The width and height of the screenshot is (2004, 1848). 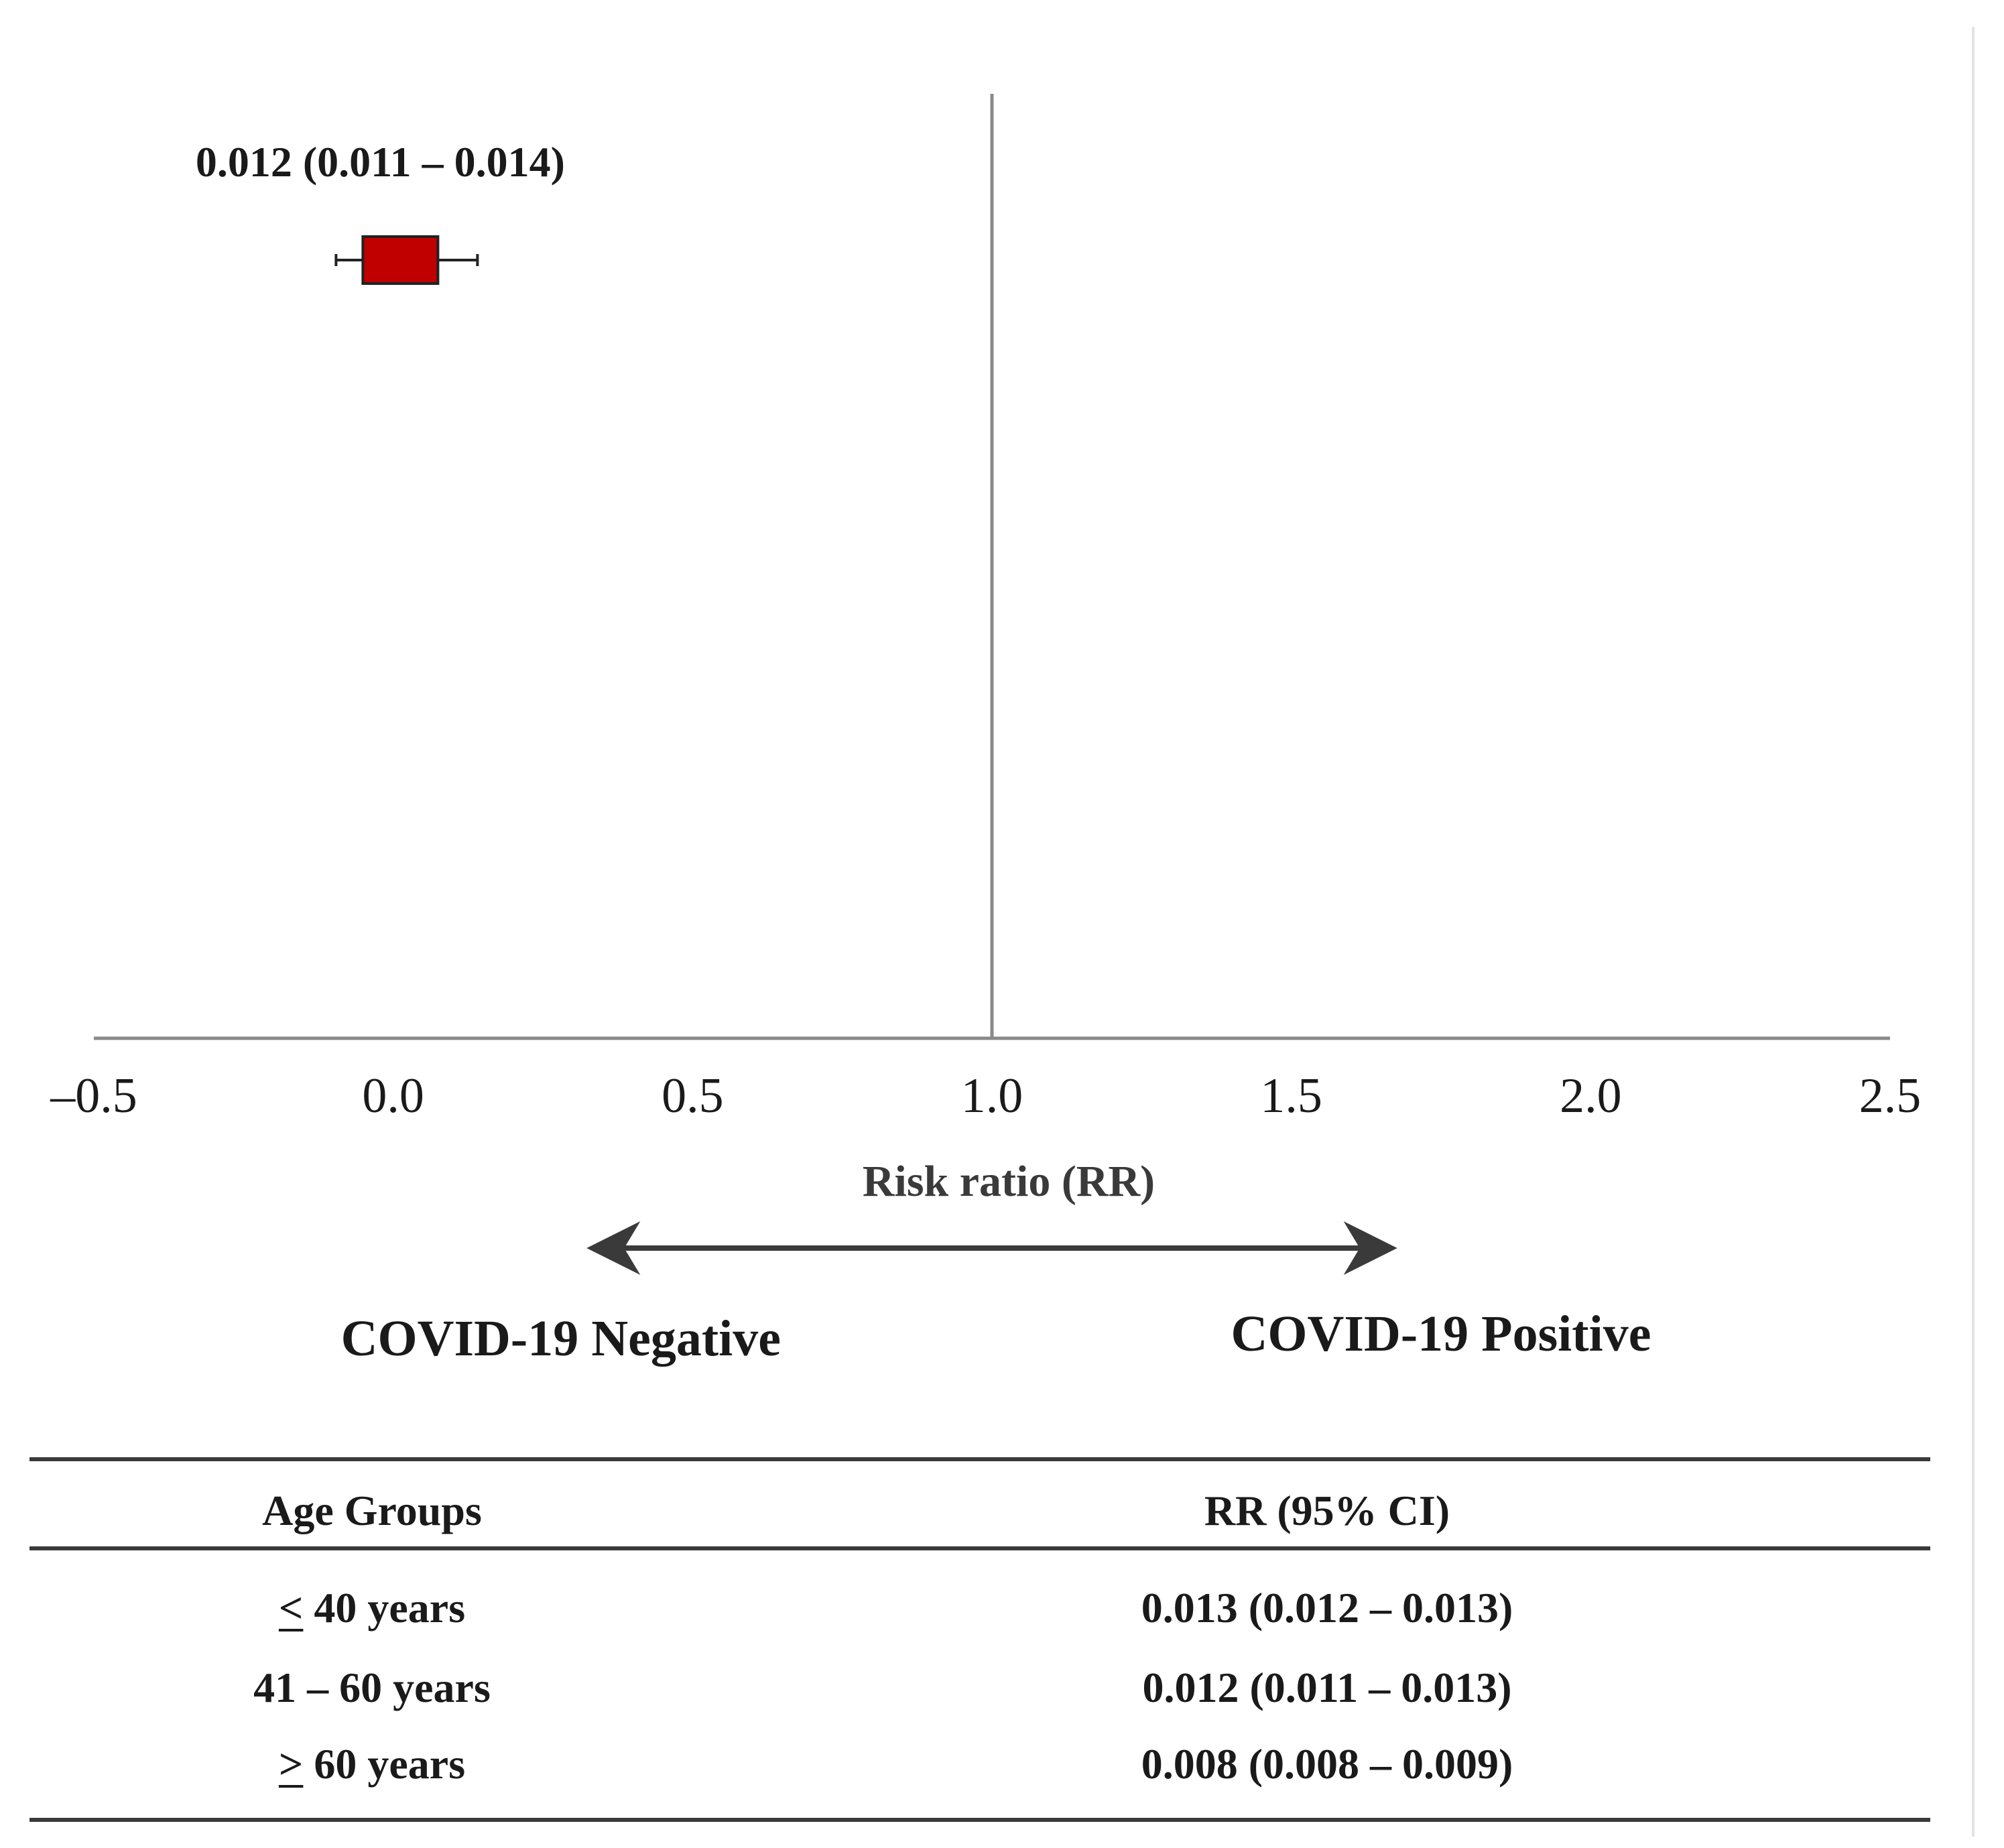 What do you see at coordinates (291, 1607) in the screenshot?
I see `age-symbol: <` at bounding box center [291, 1607].